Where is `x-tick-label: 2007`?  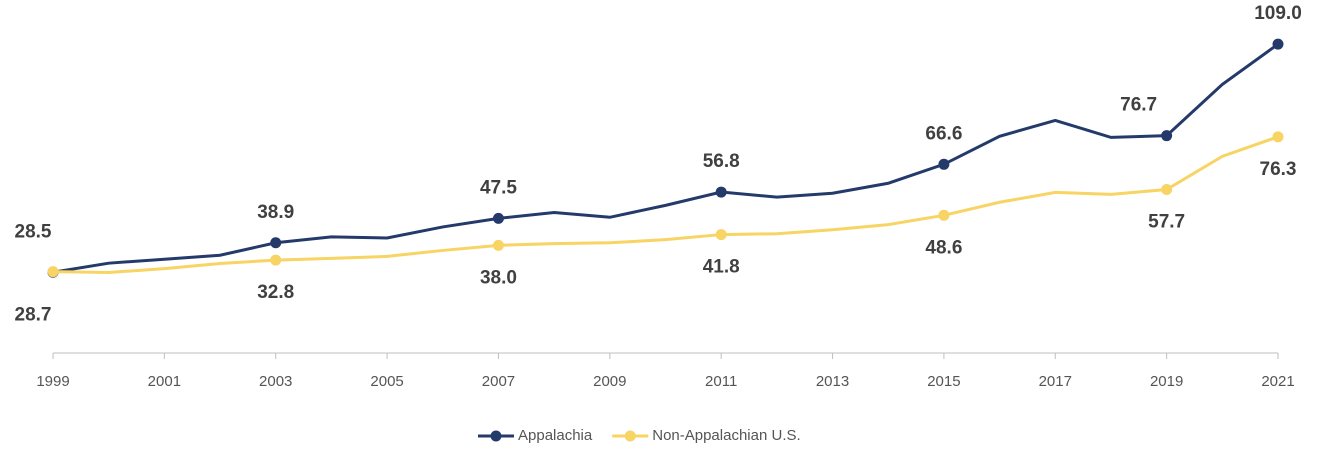
x-tick-label: 2007 is located at coordinates (498, 381).